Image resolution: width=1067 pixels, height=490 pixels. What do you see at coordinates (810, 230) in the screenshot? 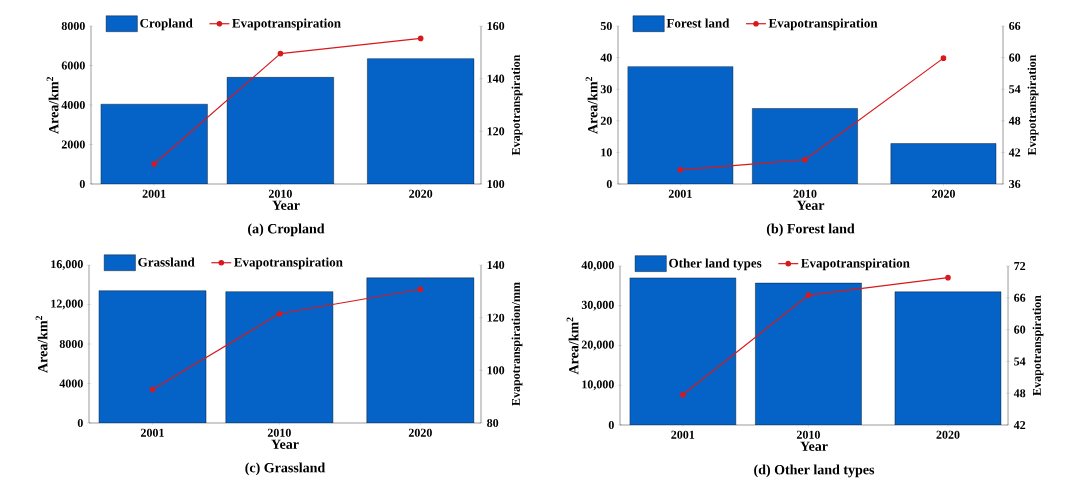
I see `text: (b) Forest land` at bounding box center [810, 230].